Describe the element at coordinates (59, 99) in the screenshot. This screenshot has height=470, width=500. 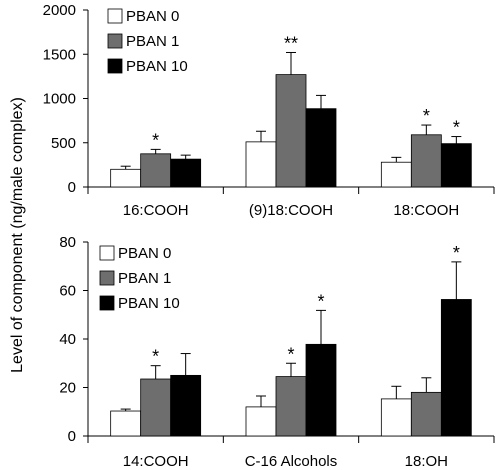
I see `y-tick-label: 1000` at that location.